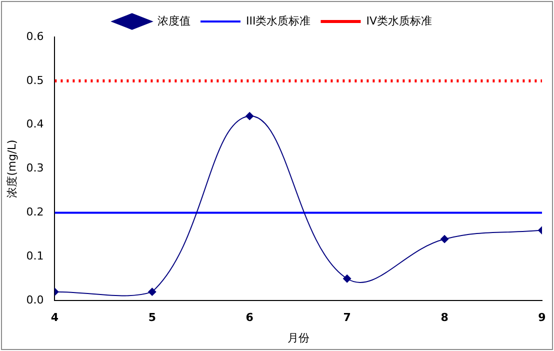 The width and height of the screenshot is (554, 351). What do you see at coordinates (35, 36) in the screenshot?
I see `y-tick-label: 0.6` at bounding box center [35, 36].